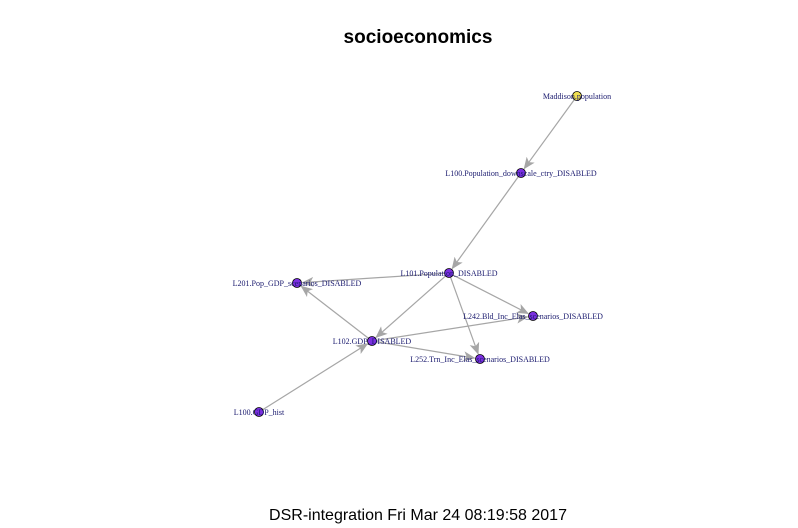 Image resolution: width=798 pixels, height=528 pixels. I want to click on node-label-l102: L102.GDP_DISABLED, so click(372, 341).